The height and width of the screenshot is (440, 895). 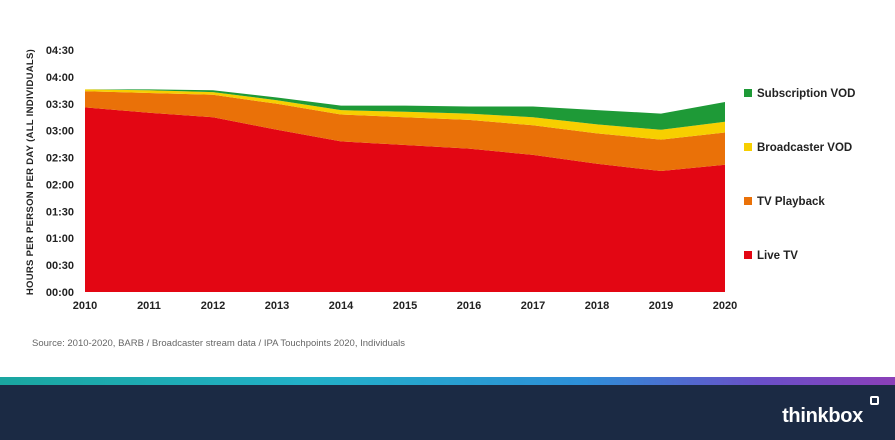 I want to click on area-broadcaster-vod, so click(x=405, y=114).